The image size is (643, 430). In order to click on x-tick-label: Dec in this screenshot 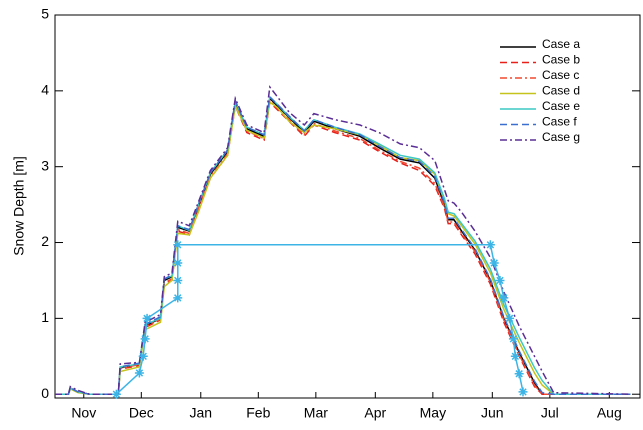, I will do `click(141, 413)`.